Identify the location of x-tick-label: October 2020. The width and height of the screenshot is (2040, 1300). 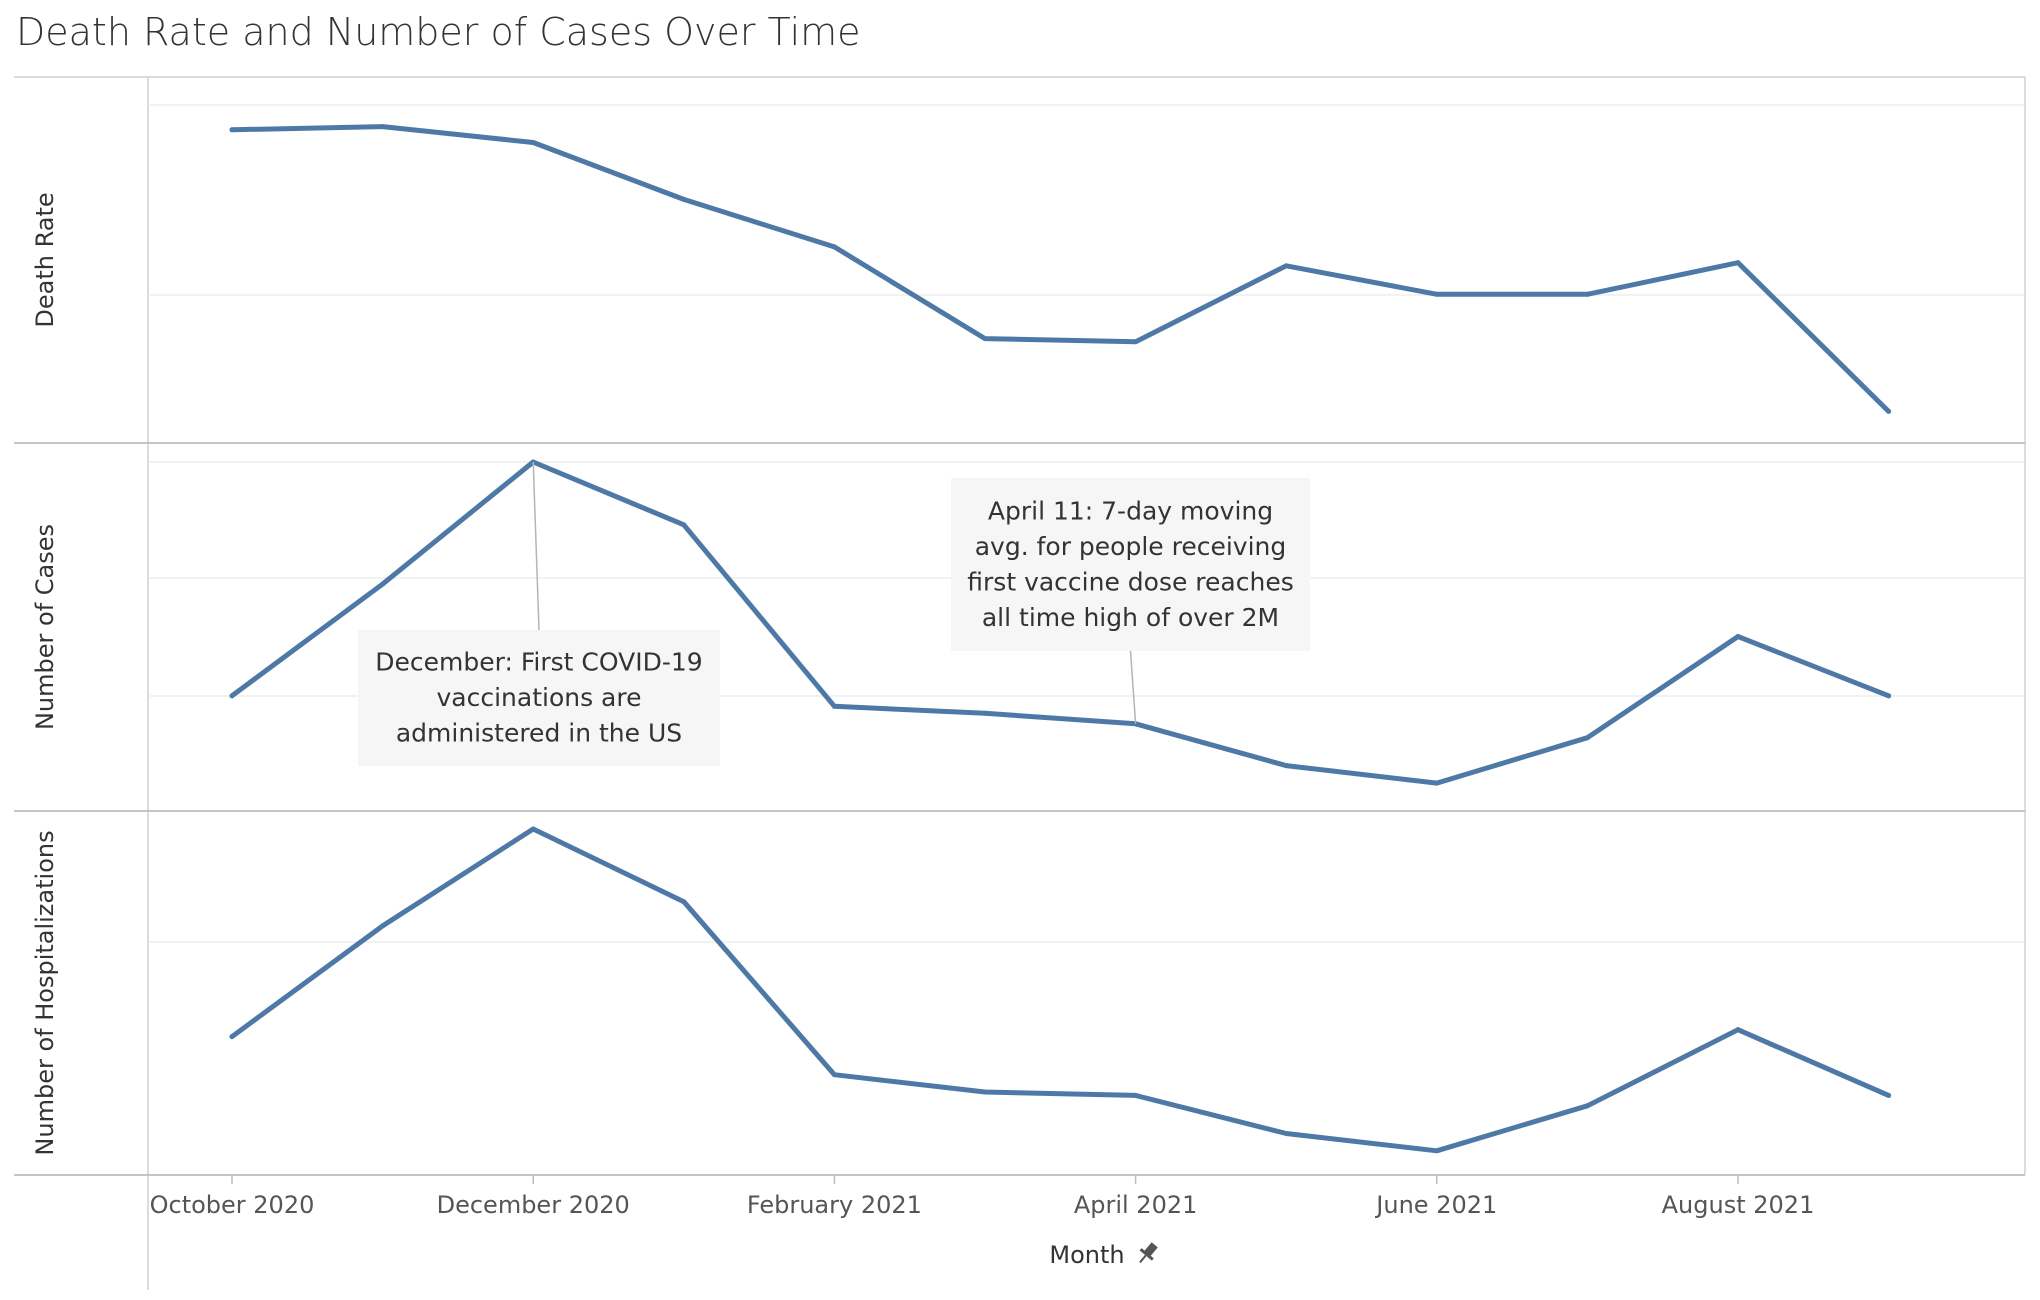
(232, 1205).